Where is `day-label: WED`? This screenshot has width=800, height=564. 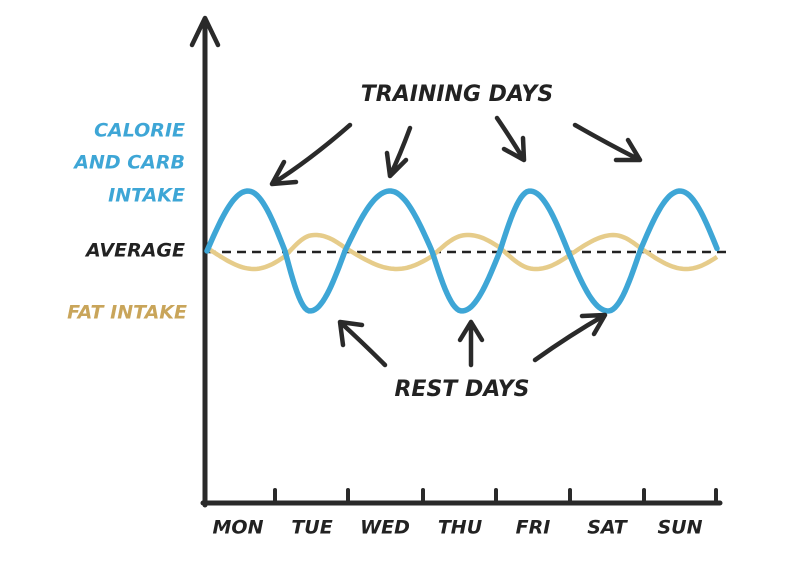 day-label: WED is located at coordinates (385, 528).